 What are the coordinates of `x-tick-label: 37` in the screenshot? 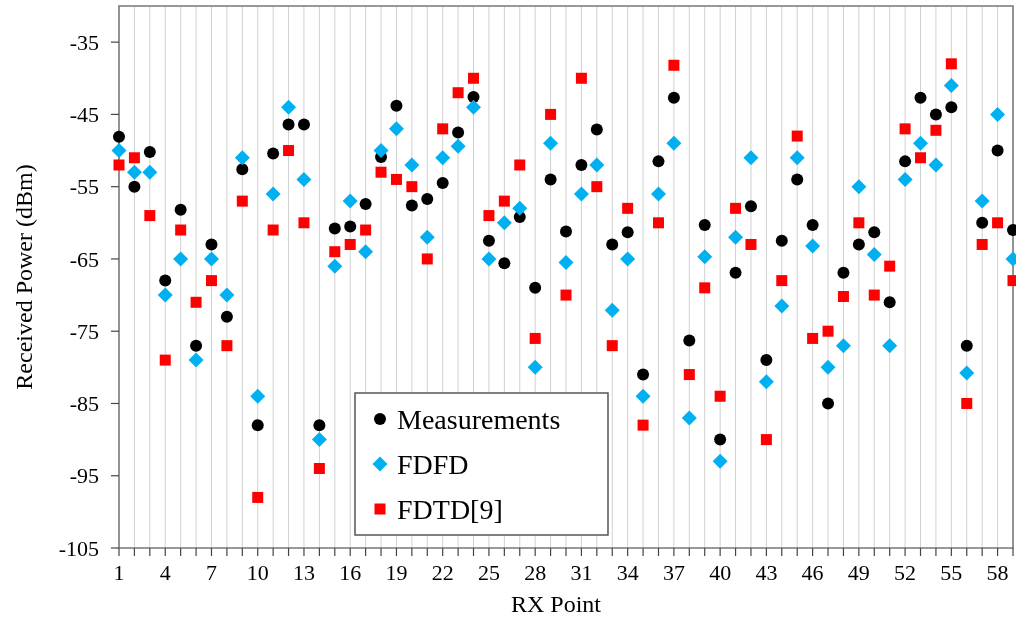 It's located at (673, 572).